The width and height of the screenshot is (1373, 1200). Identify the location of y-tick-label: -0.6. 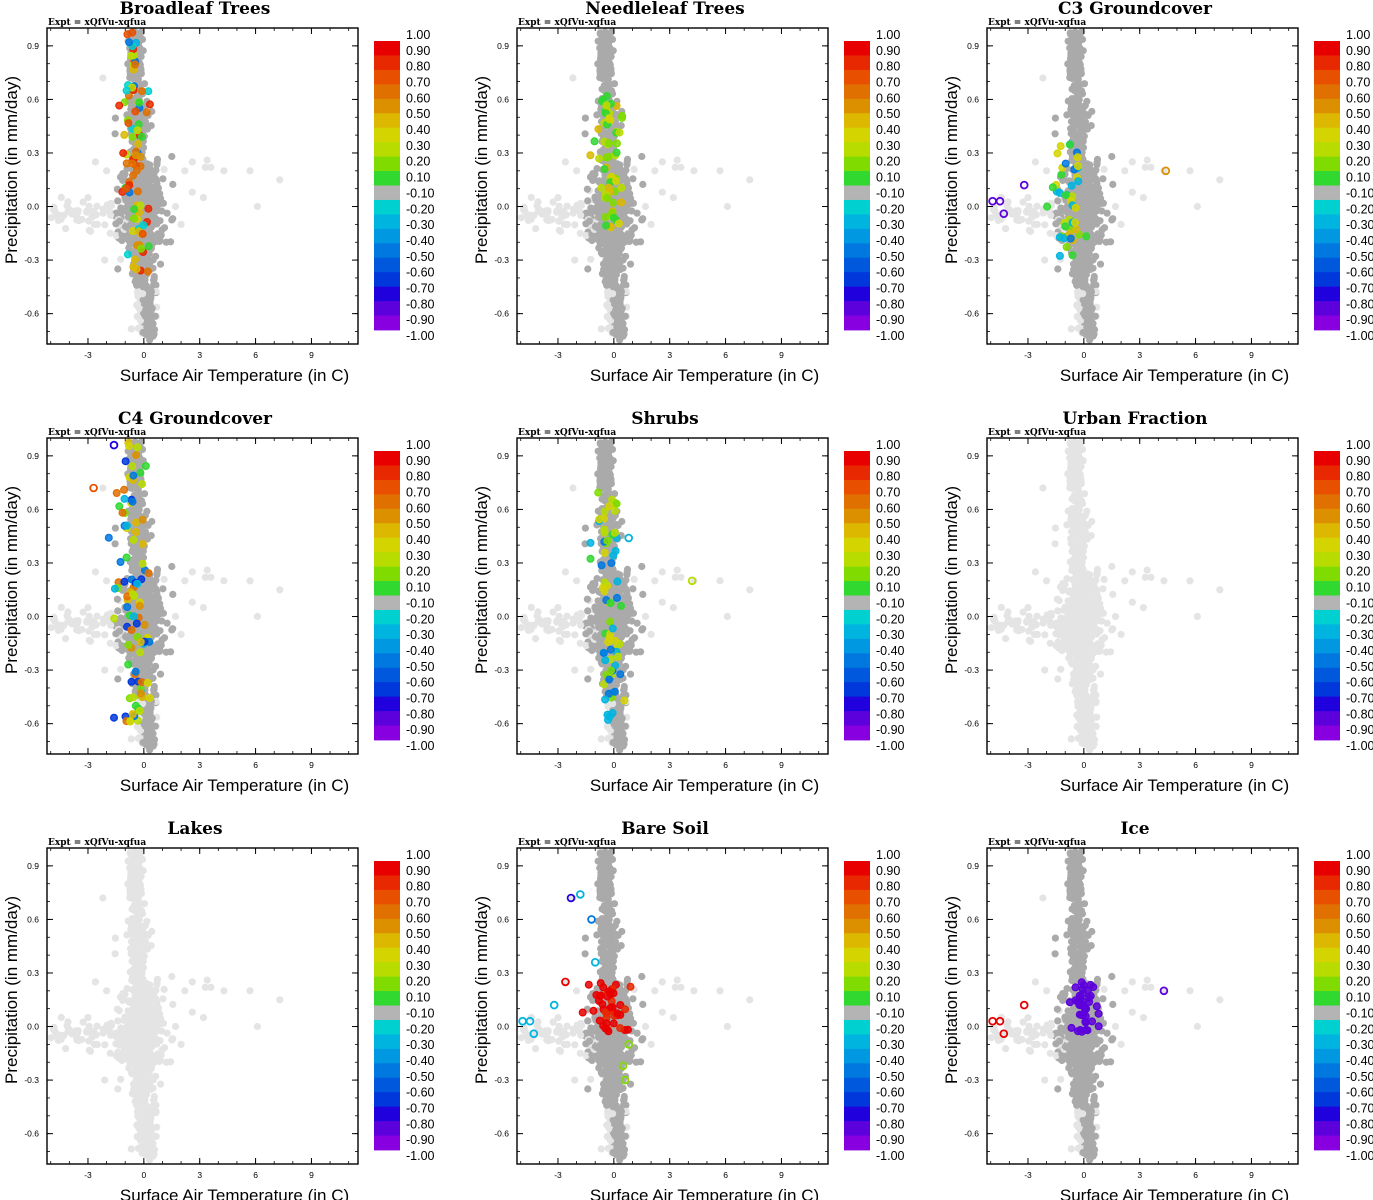
(31, 314).